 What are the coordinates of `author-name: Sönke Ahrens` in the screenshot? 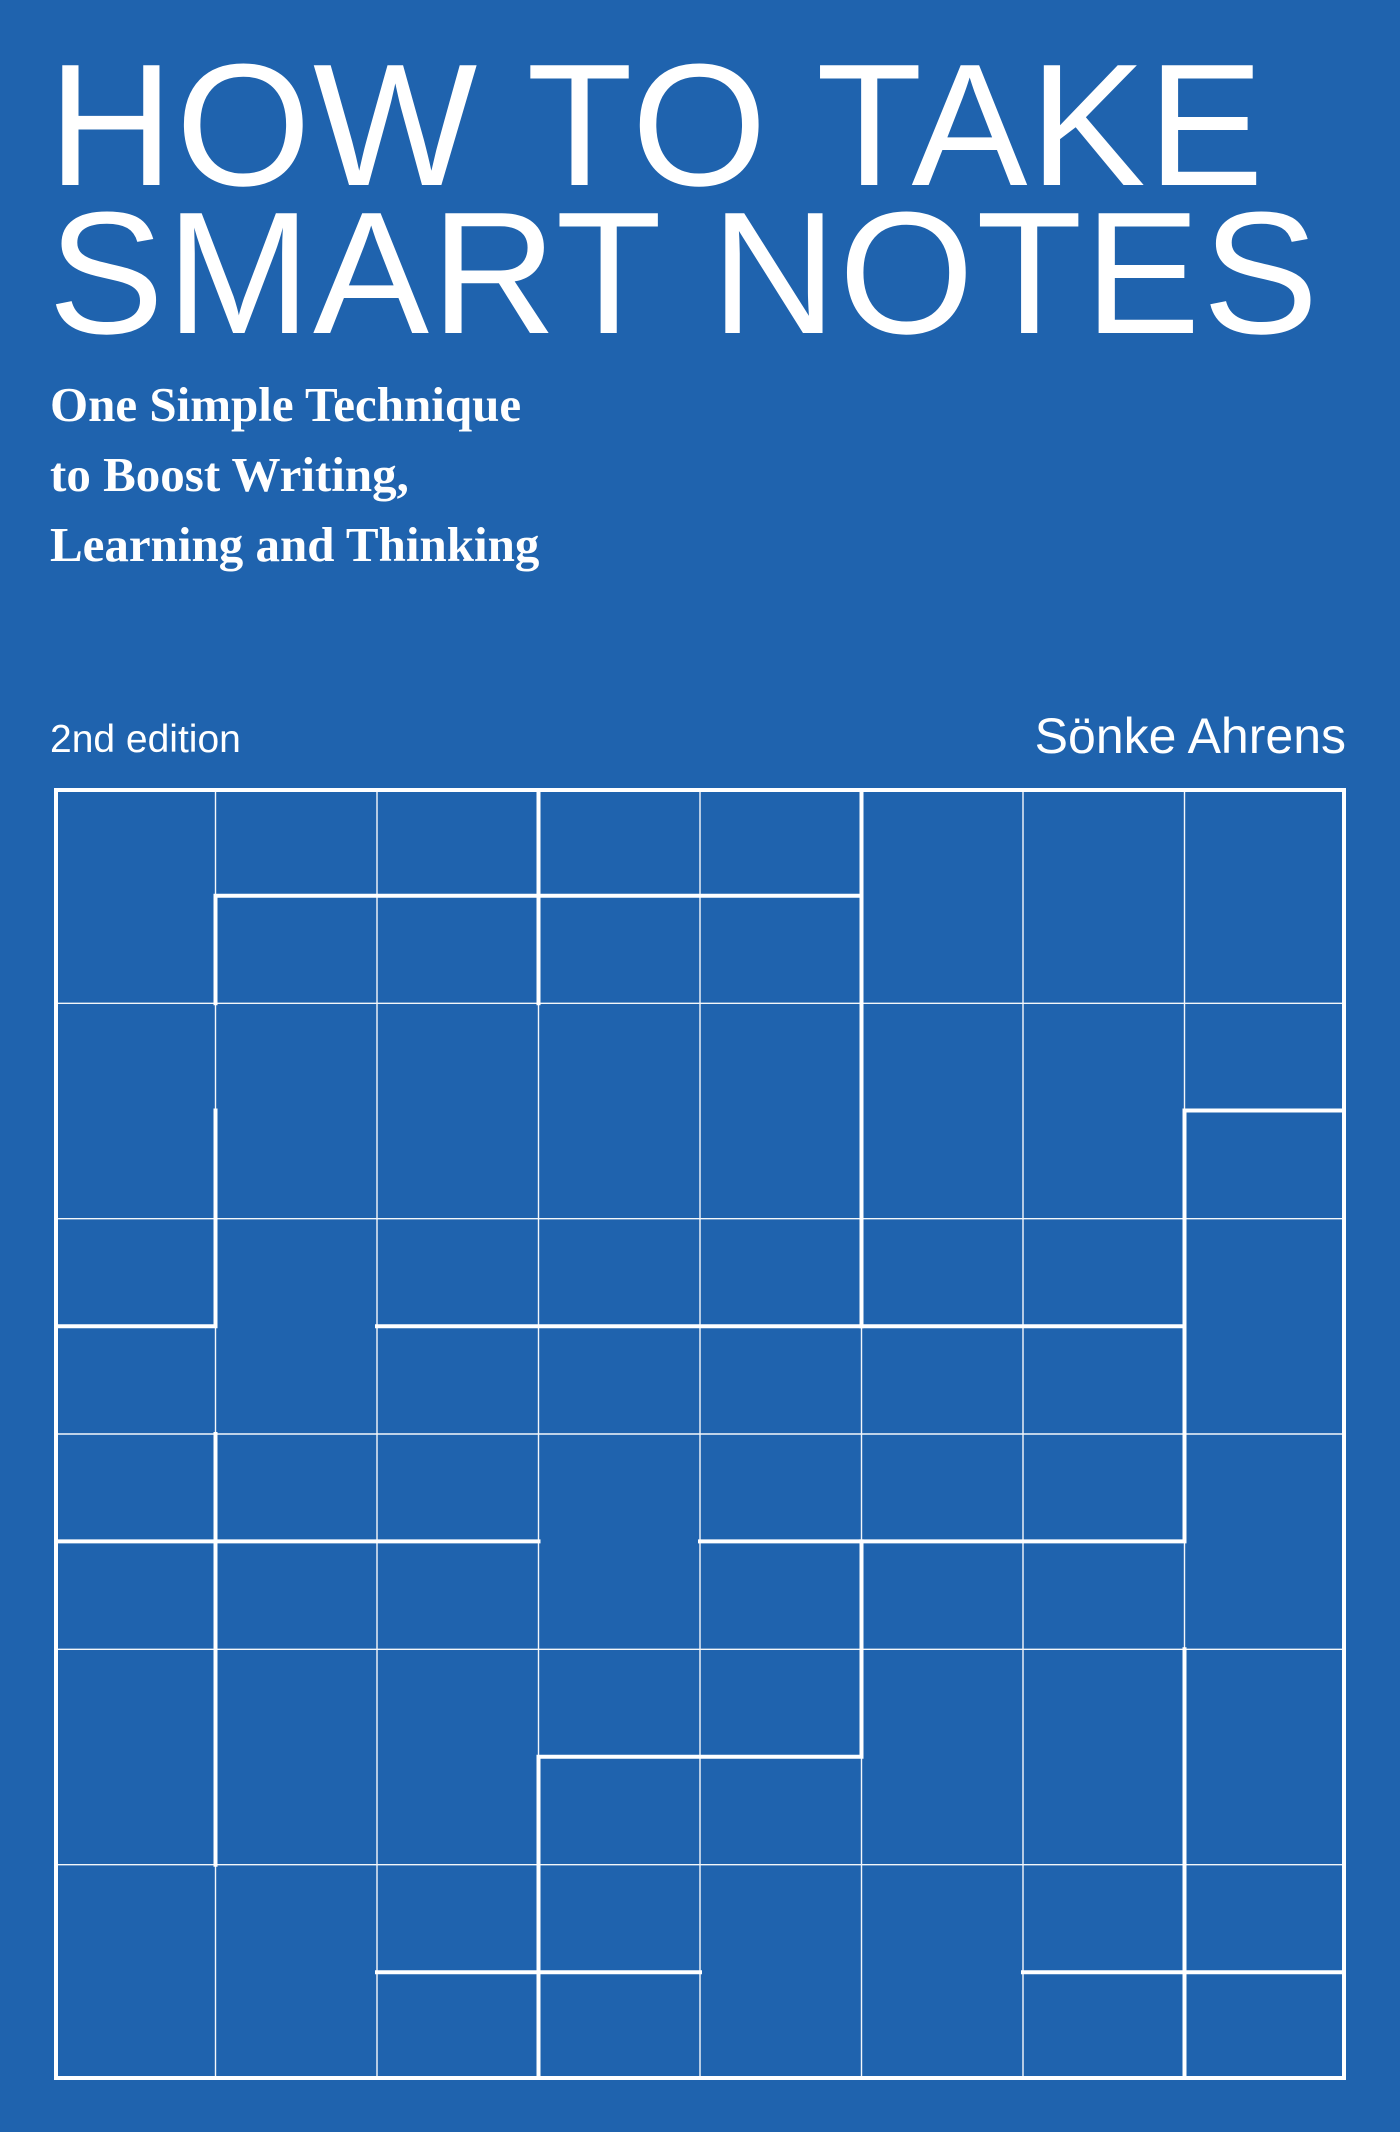 It's located at (1190, 736).